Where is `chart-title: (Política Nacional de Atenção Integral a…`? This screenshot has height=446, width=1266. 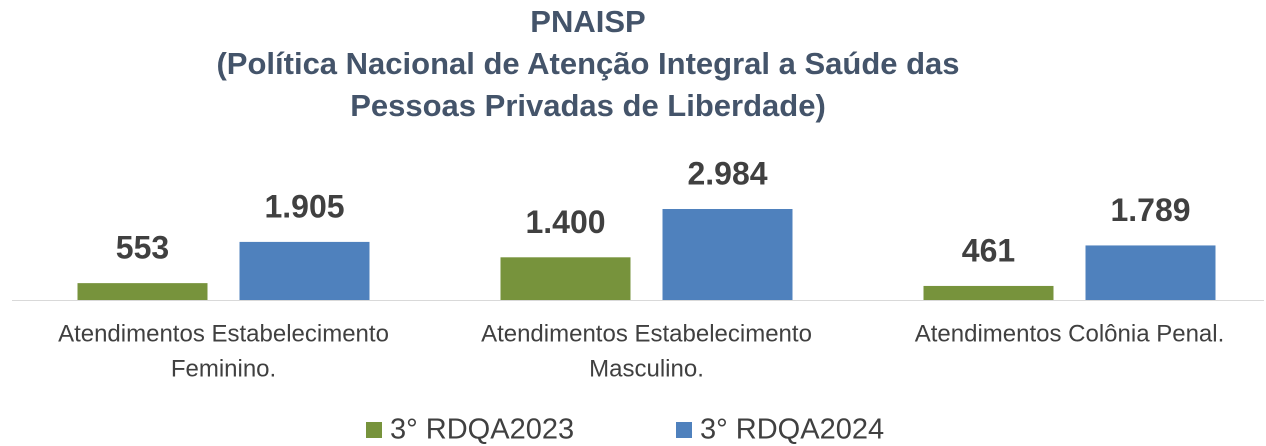
chart-title: (Política Nacional de Atenção Integral a… is located at coordinates (587, 63).